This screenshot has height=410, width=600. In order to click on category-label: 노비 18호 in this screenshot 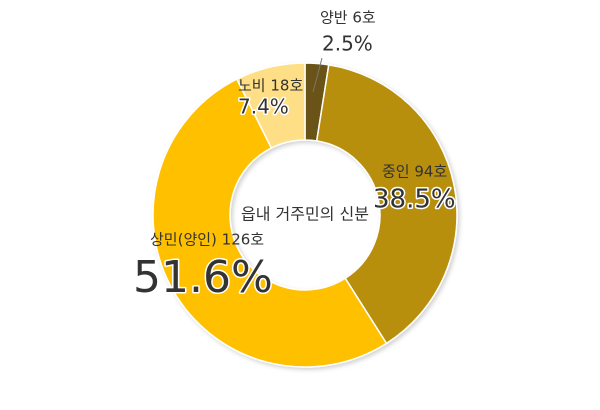, I will do `click(270, 86)`.